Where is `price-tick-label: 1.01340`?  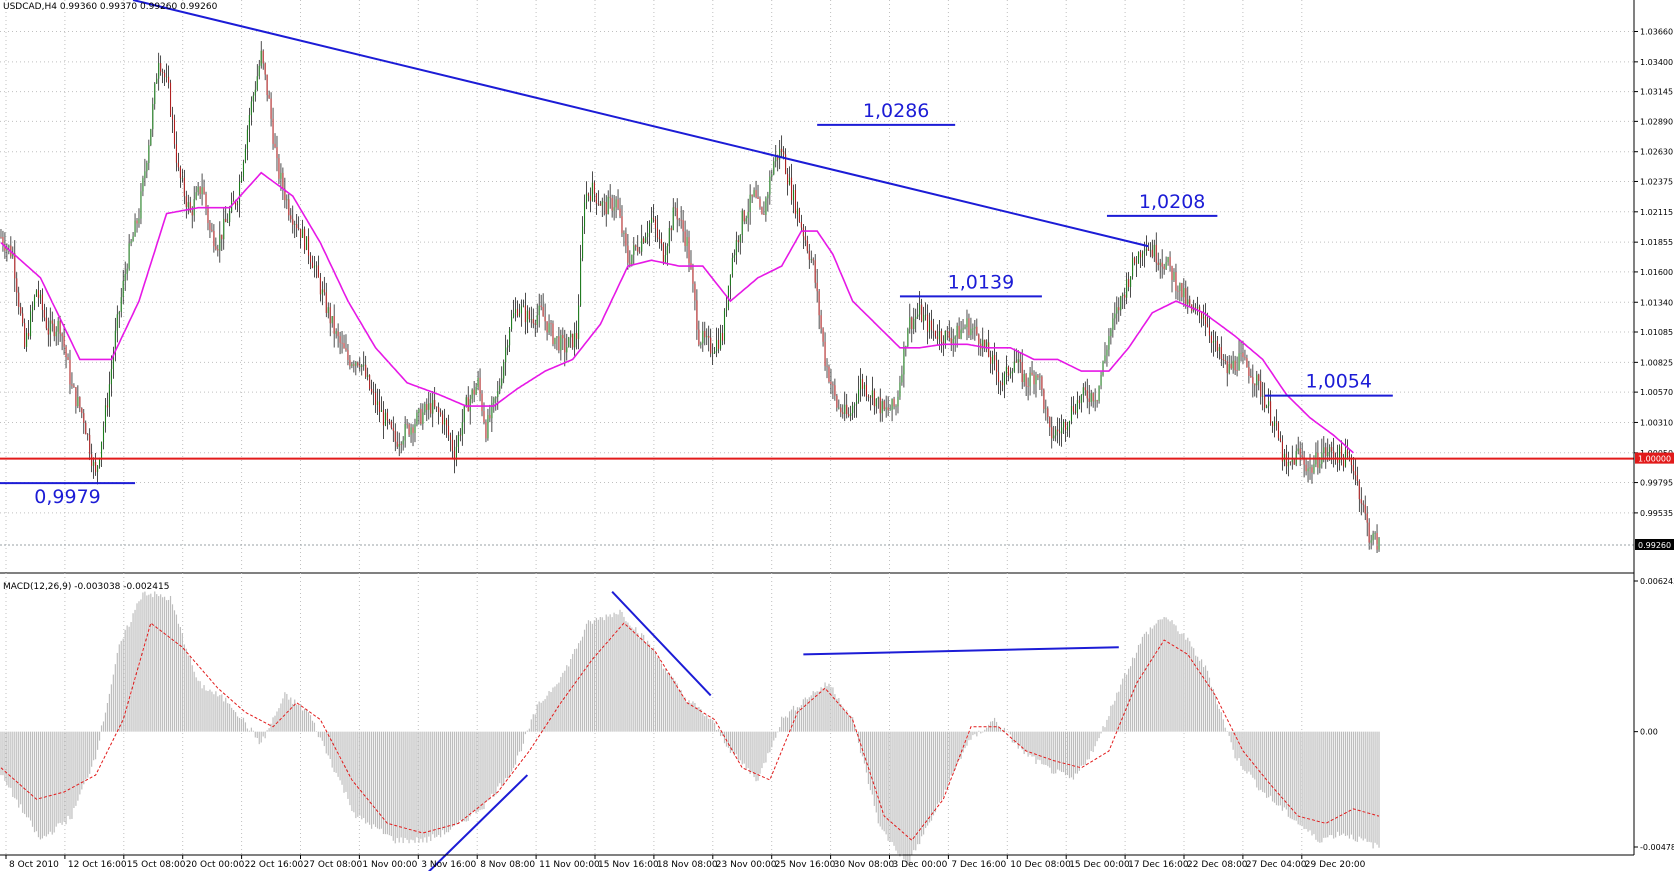 price-tick-label: 1.01340 is located at coordinates (1656, 302).